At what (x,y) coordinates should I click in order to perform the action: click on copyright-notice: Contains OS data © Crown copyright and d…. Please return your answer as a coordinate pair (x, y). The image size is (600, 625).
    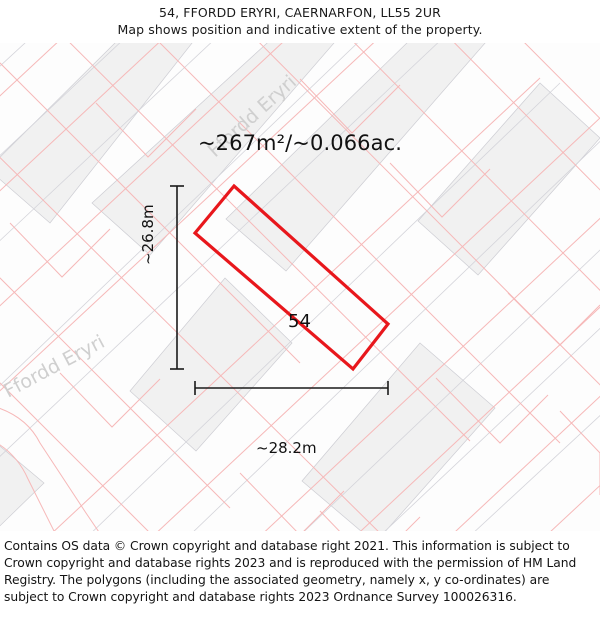
    Looking at the image, I should click on (290, 572).